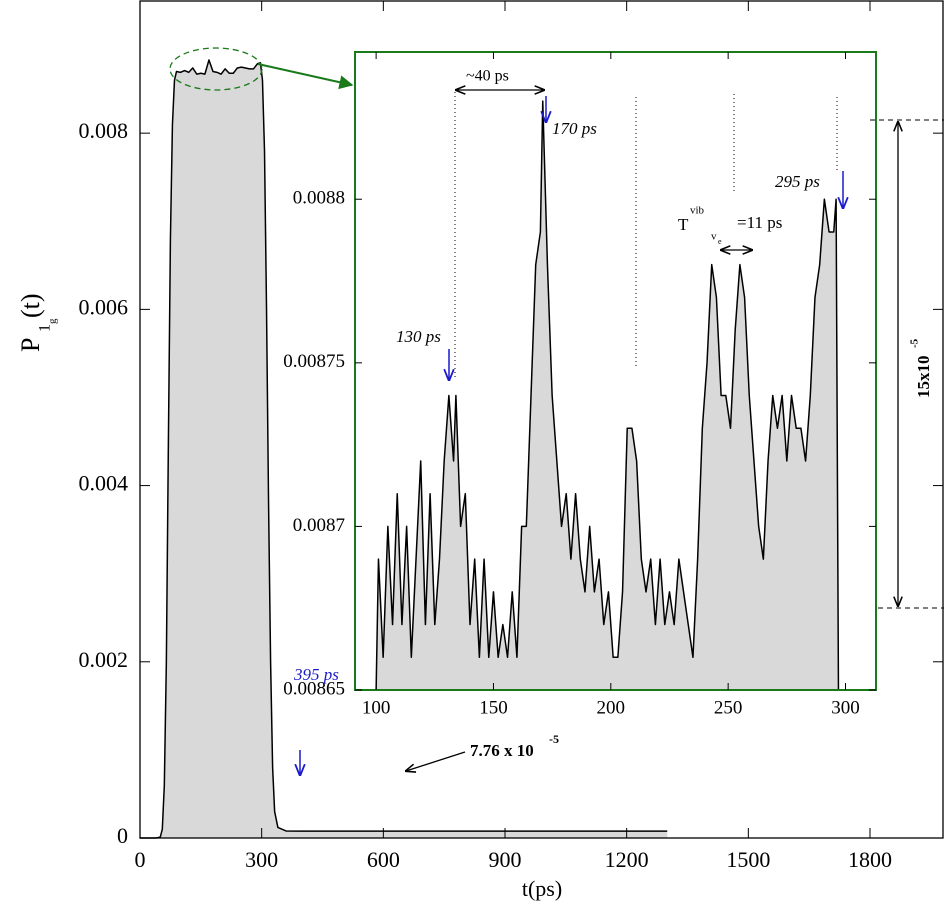  What do you see at coordinates (493, 707) in the screenshot?
I see `x-tick-label: 150` at bounding box center [493, 707].